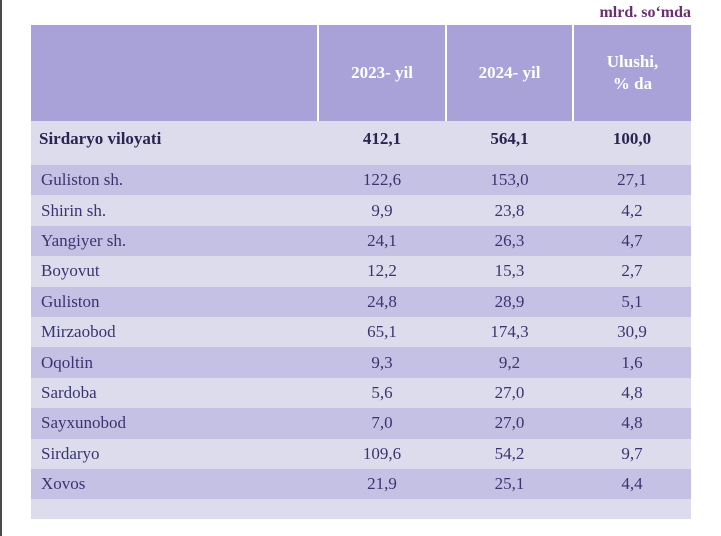 Image resolution: width=721 pixels, height=536 pixels. I want to click on row-share: 30,9, so click(632, 332).